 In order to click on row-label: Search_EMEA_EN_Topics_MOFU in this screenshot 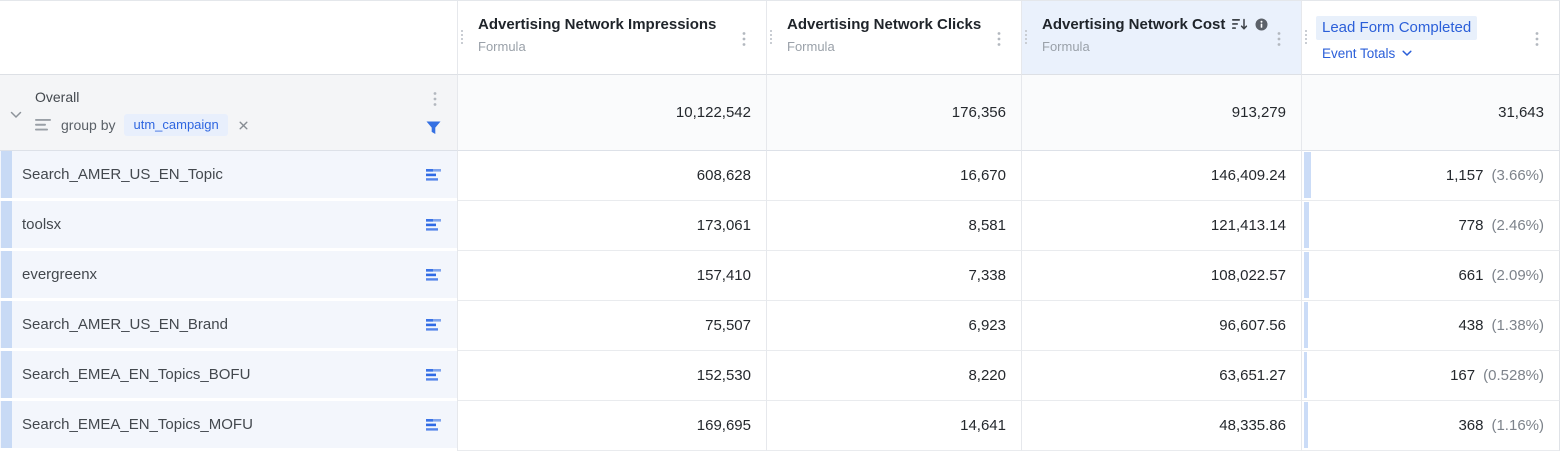, I will do `click(137, 424)`.